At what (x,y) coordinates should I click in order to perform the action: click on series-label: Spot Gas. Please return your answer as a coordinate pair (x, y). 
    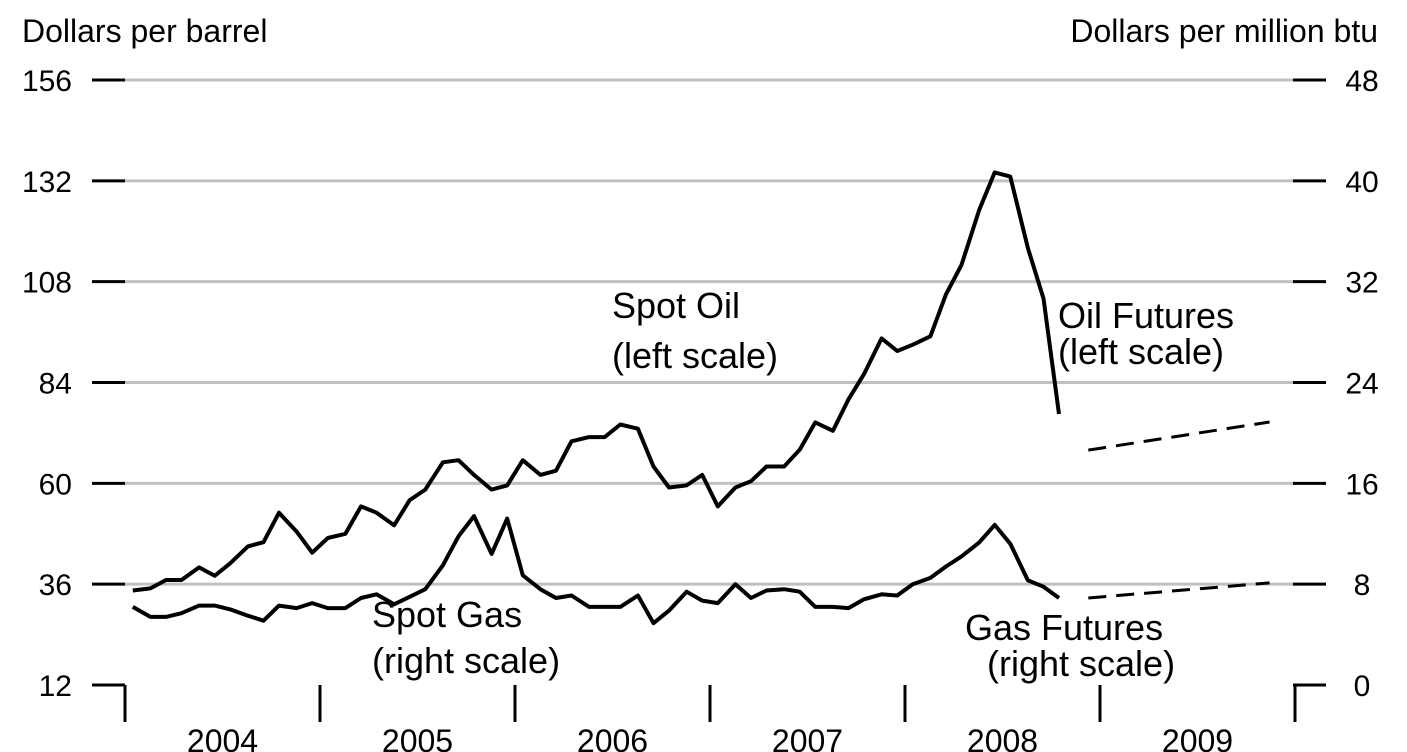
    Looking at the image, I should click on (447, 614).